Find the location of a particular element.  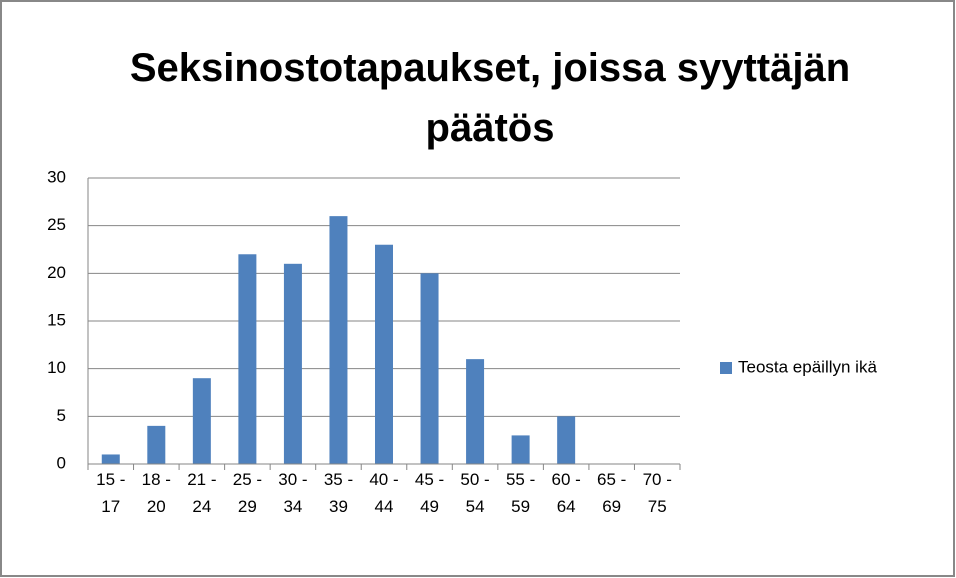

y-tick-label: 5 is located at coordinates (61, 415).